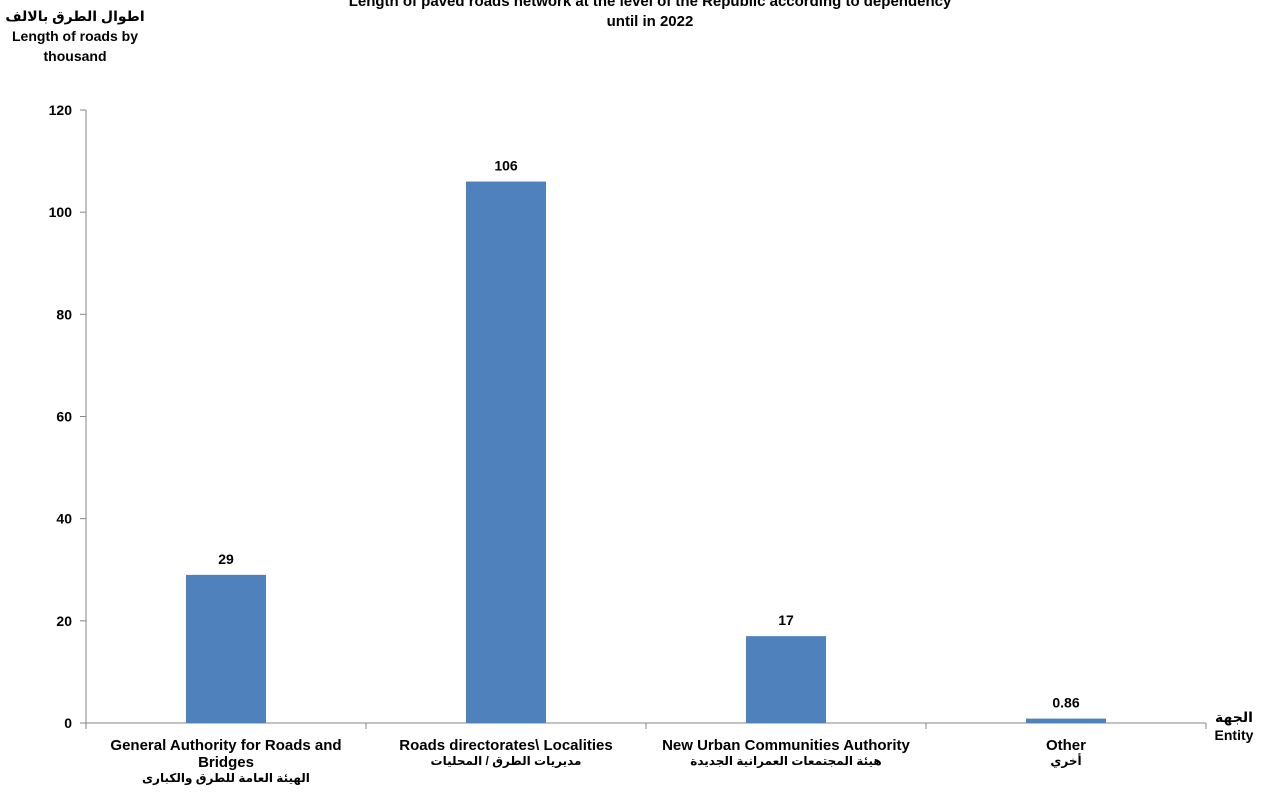 Image resolution: width=1272 pixels, height=801 pixels. I want to click on bar-value-label: 0.86, so click(1065, 703).